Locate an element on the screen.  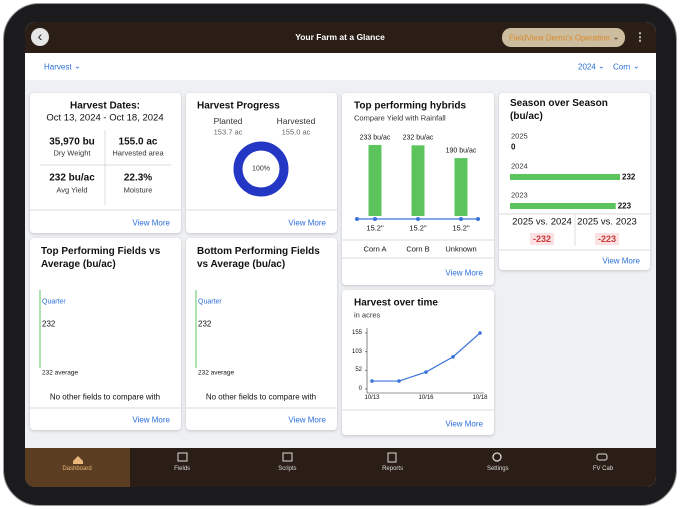
crop-filter: Corn is located at coordinates (622, 67).